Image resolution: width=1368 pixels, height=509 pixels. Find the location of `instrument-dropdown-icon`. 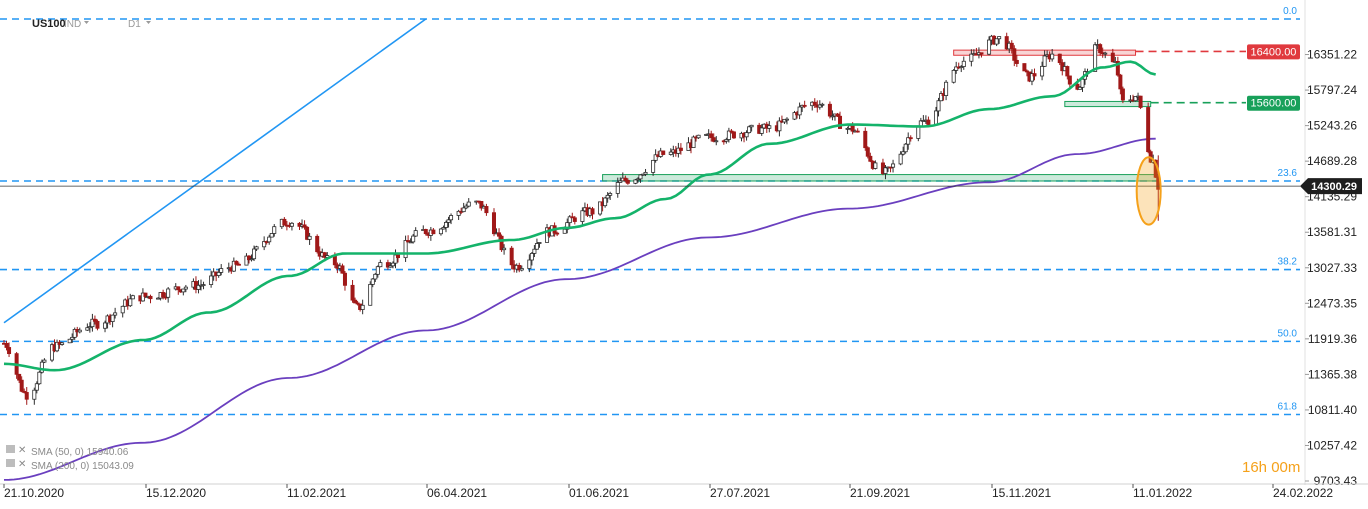

instrument-dropdown-icon is located at coordinates (86, 22).